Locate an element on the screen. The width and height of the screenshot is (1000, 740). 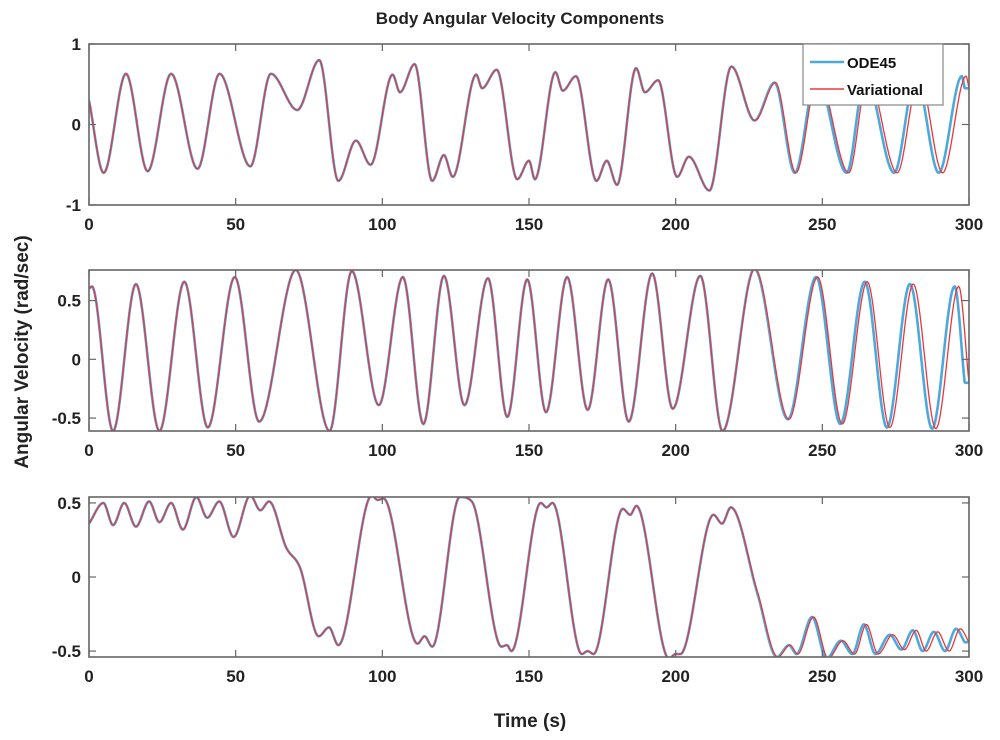
legend-variational-label: Variational is located at coordinates (885, 90).